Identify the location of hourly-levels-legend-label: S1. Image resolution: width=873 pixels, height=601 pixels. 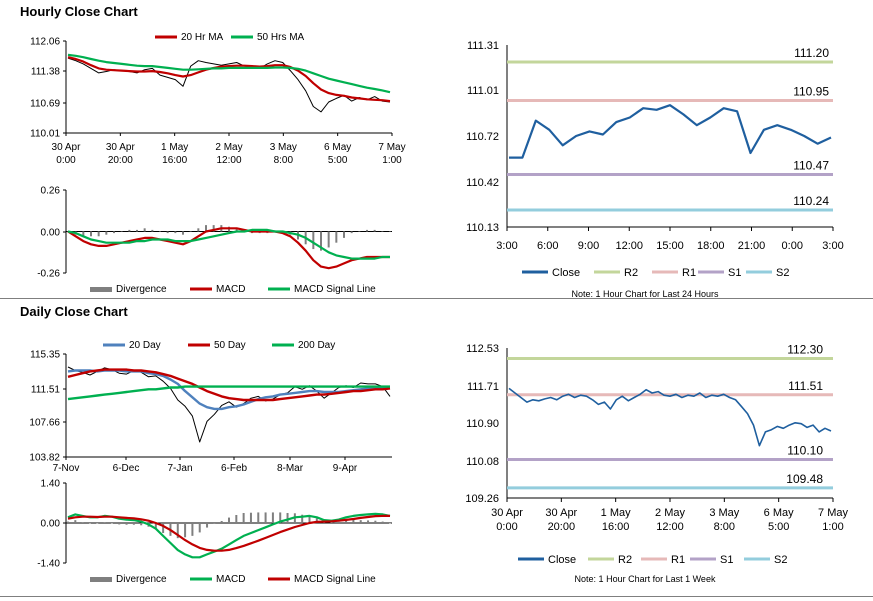
(734, 273).